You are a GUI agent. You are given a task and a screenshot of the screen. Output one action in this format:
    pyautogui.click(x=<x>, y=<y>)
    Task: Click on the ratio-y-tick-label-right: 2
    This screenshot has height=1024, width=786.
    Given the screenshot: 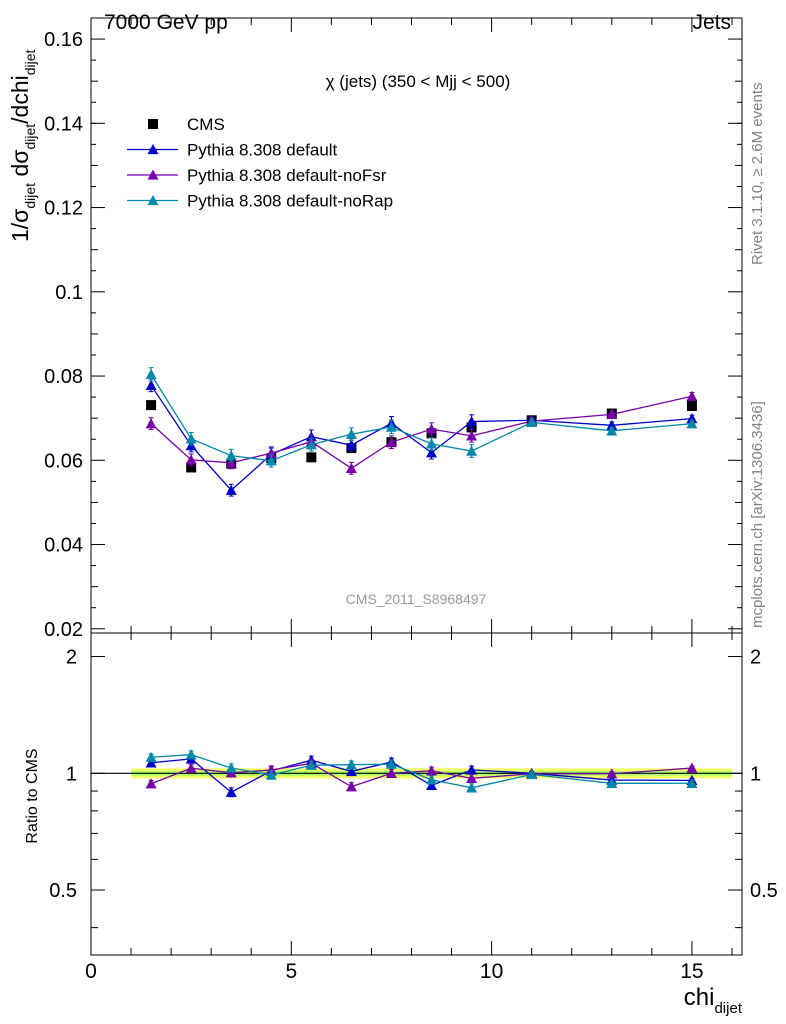 What is the action you would take?
    pyautogui.click(x=755, y=658)
    